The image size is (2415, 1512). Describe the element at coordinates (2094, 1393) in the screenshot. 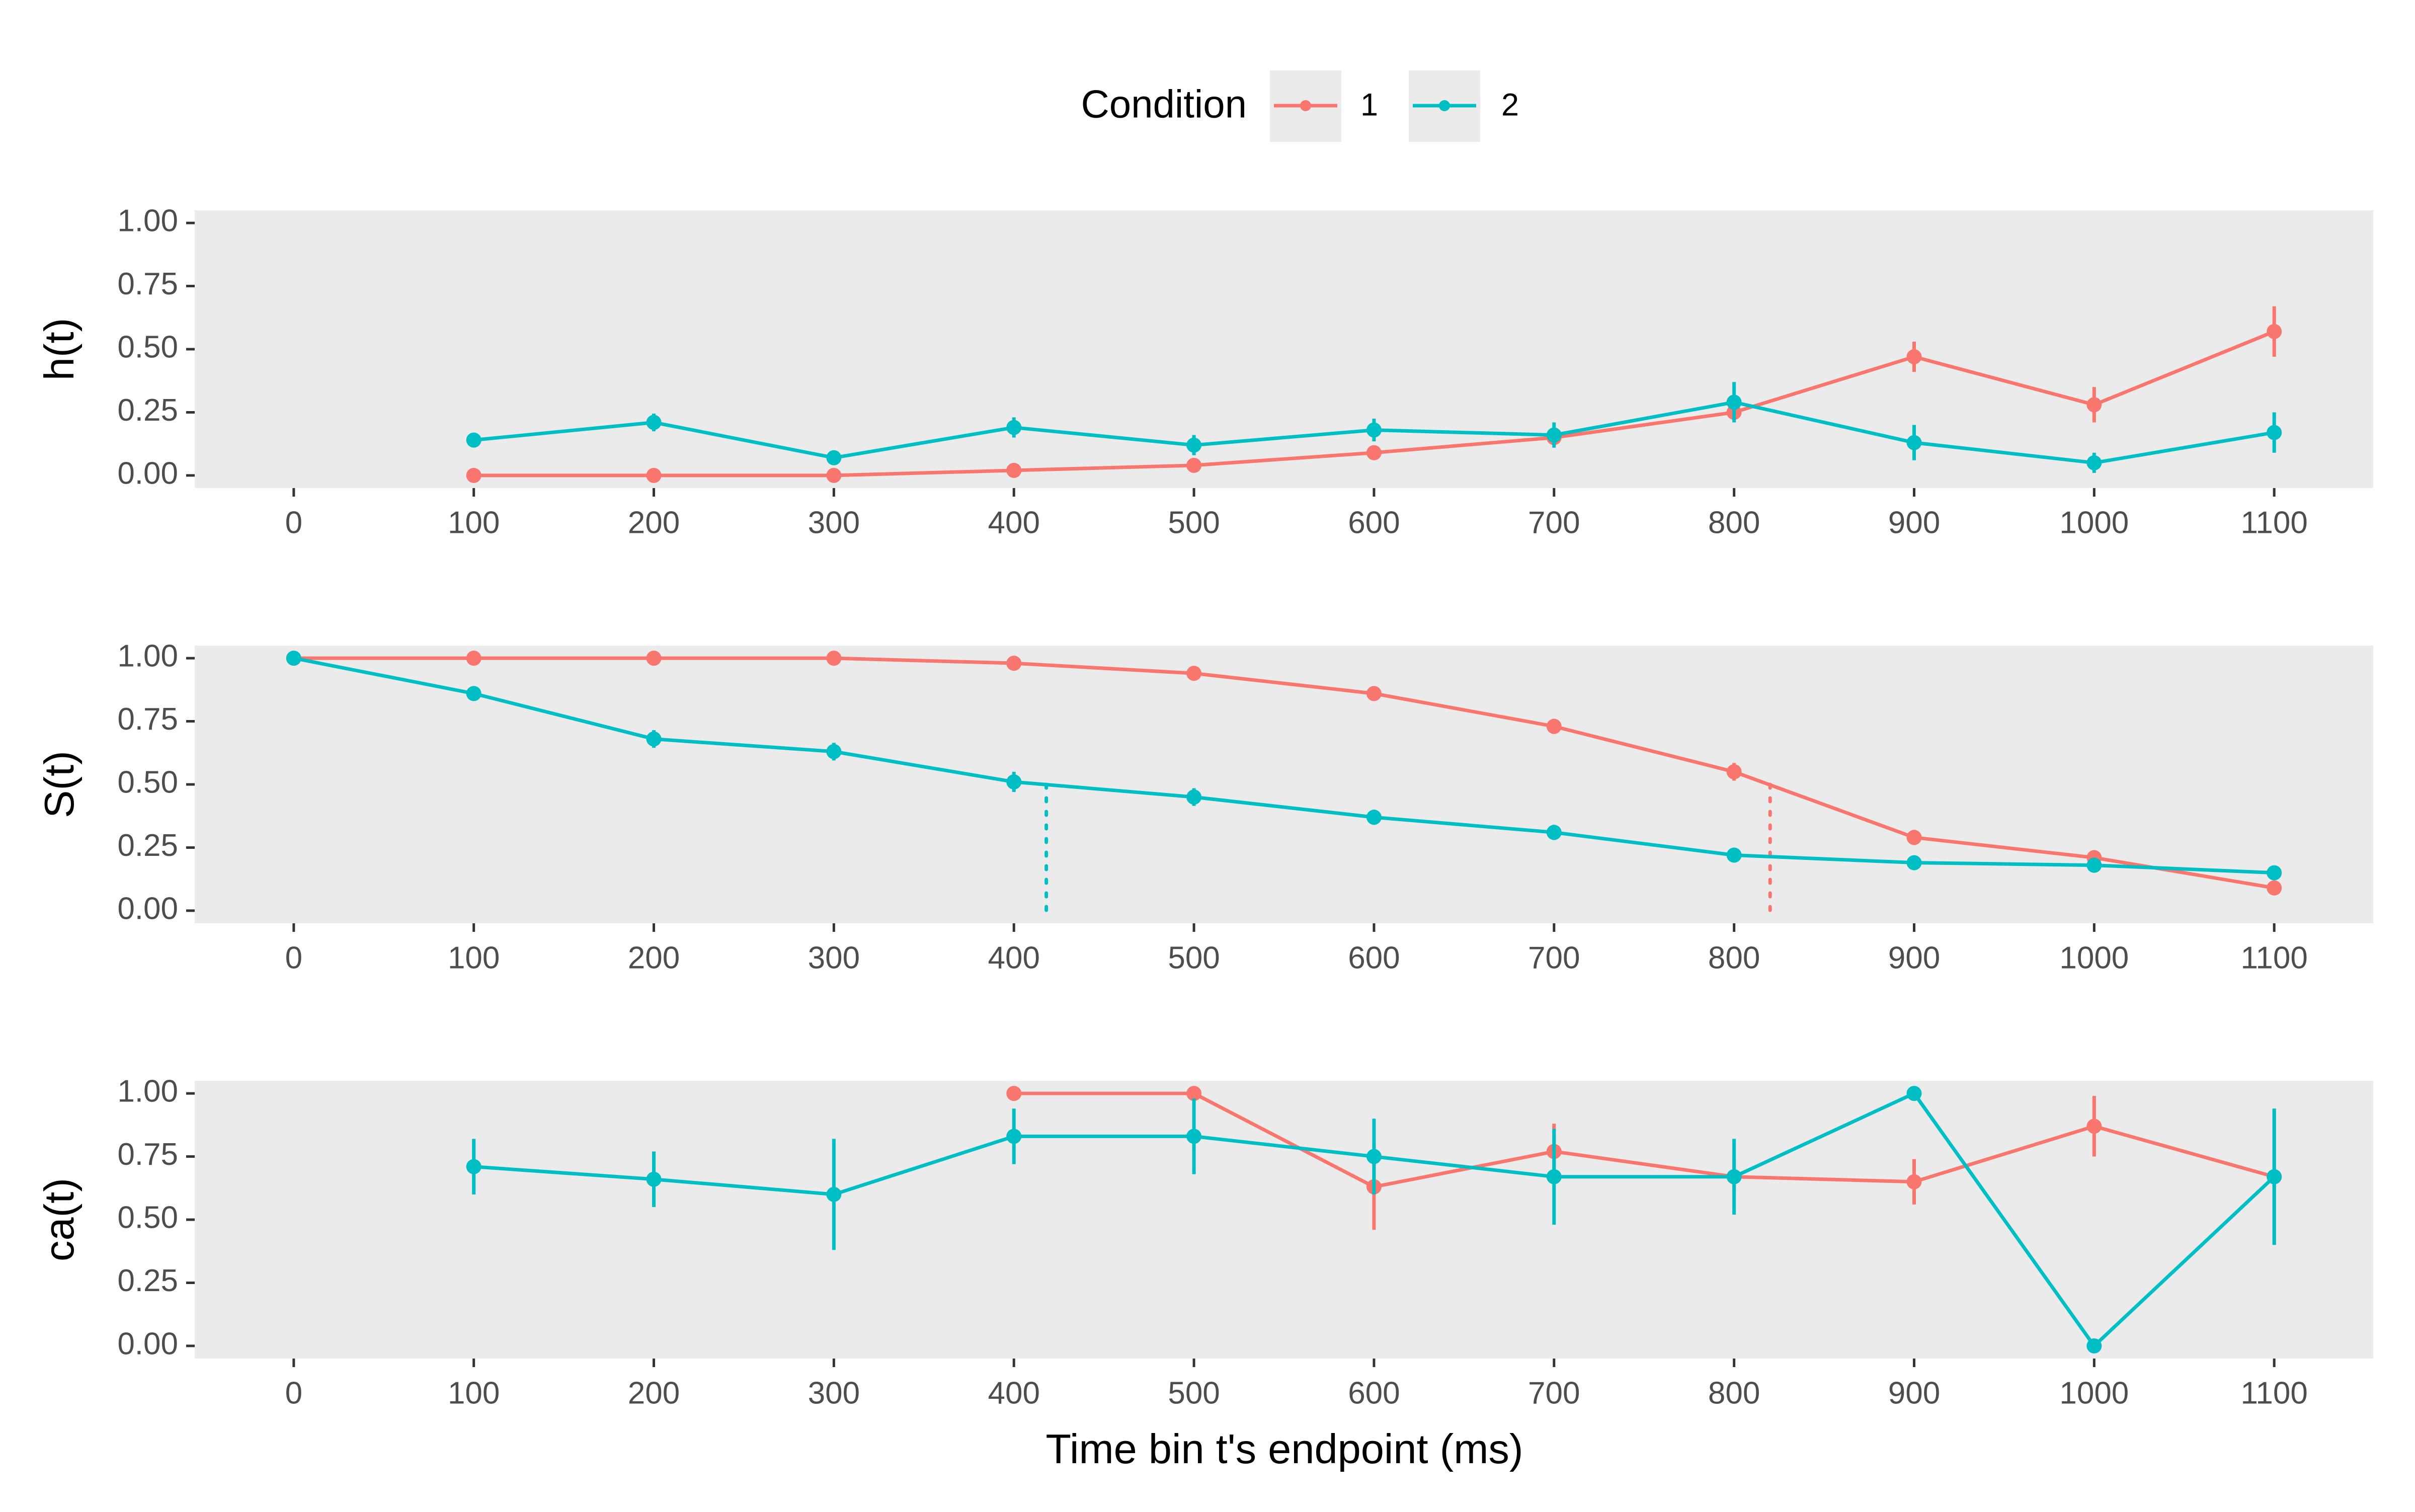

I see `x-tick-label-accuracy: 1000` at that location.